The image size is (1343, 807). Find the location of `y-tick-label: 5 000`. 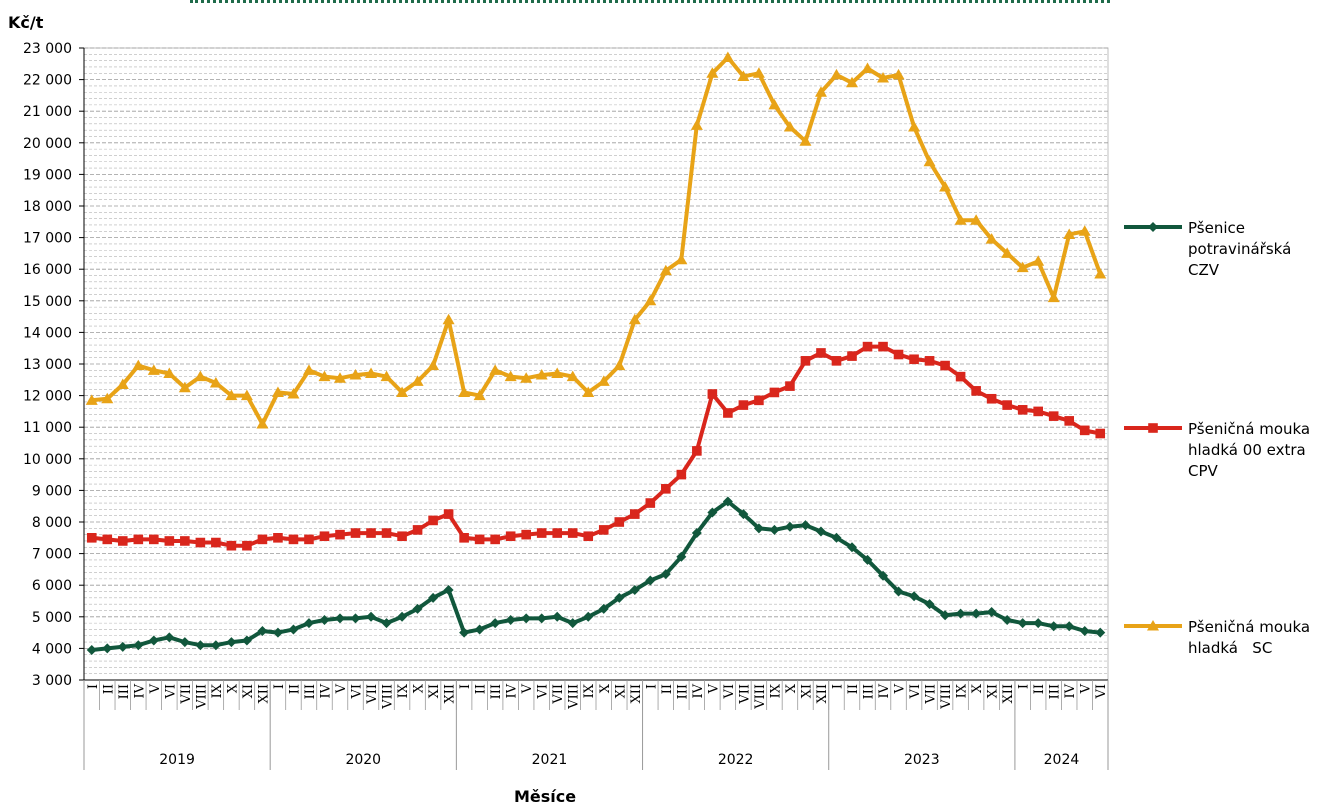

y-tick-label: 5 000 is located at coordinates (52, 618).